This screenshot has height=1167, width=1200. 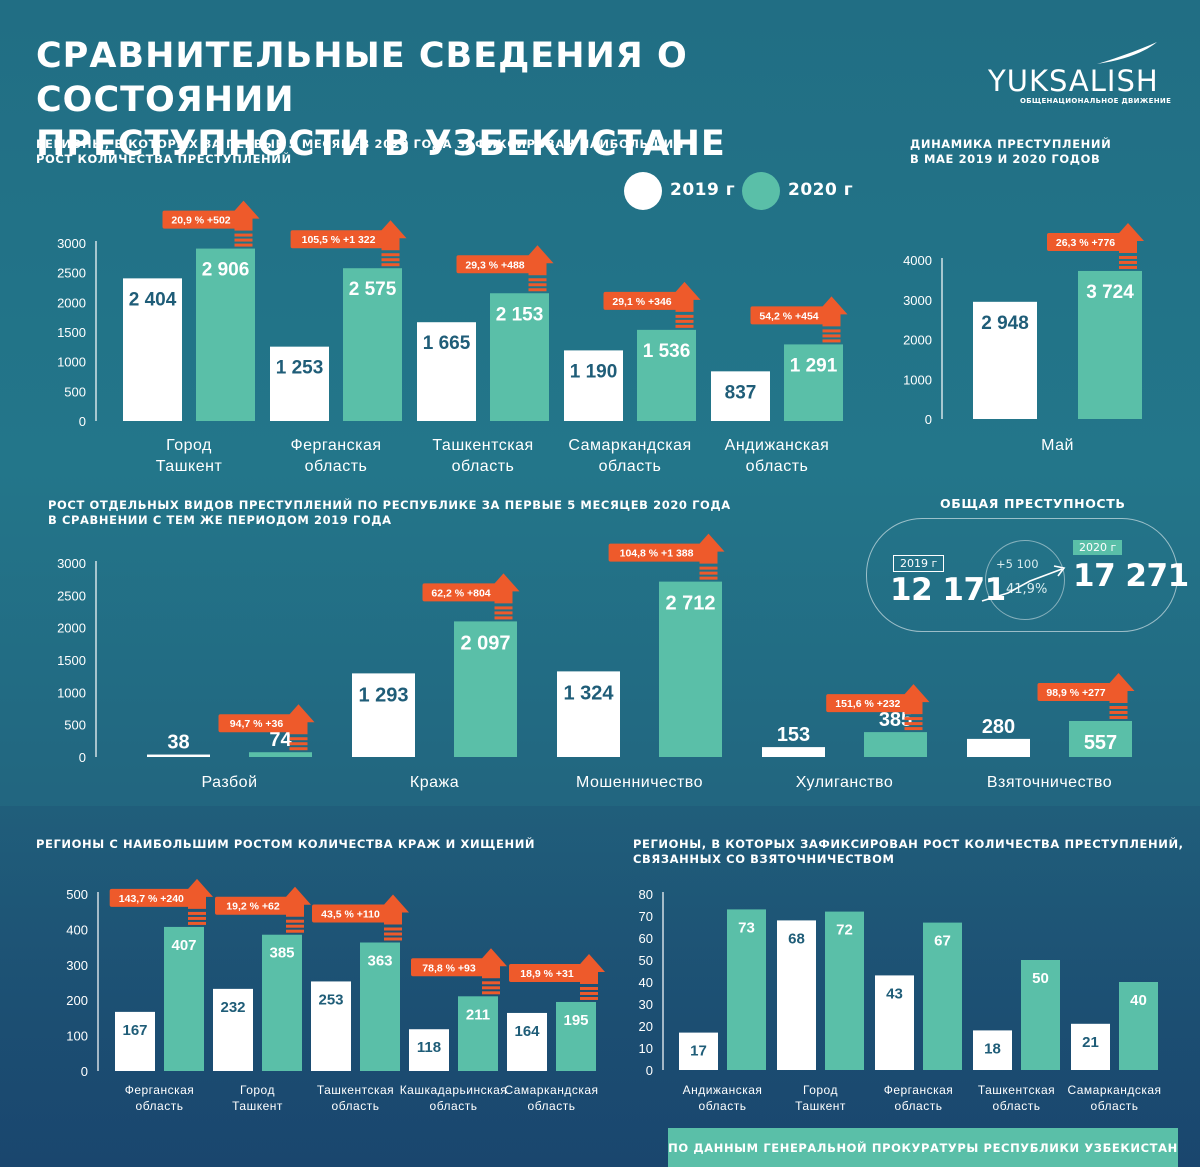 What do you see at coordinates (447, 343) in the screenshot?
I see `bar-value-label: 1 665` at bounding box center [447, 343].